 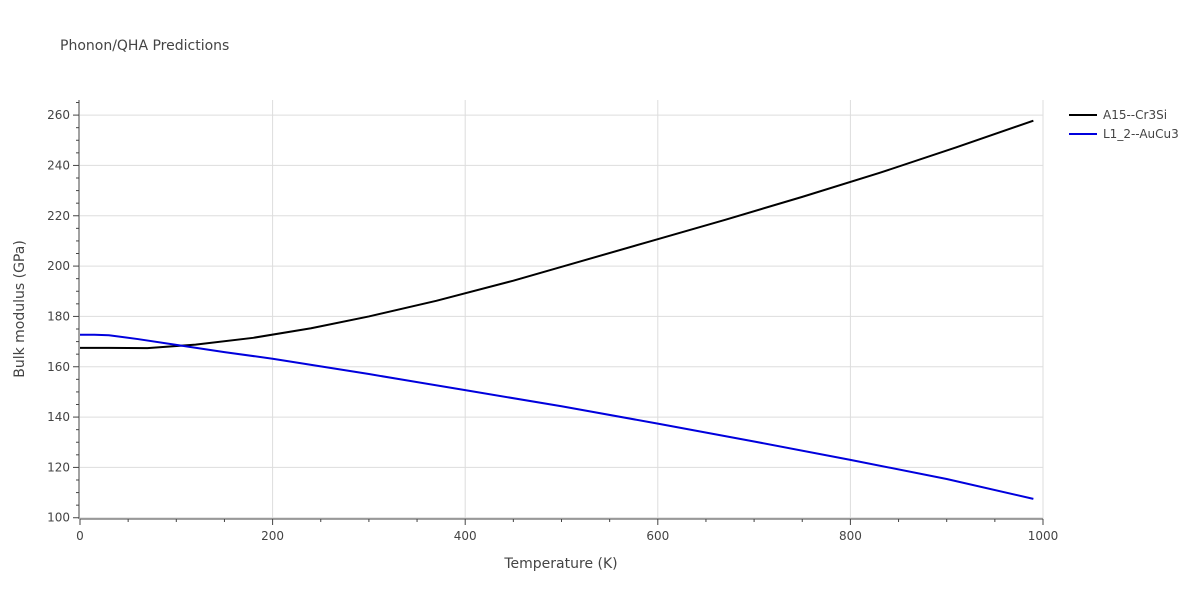 I want to click on x-axis-label: Temperature (K), so click(x=560, y=564).